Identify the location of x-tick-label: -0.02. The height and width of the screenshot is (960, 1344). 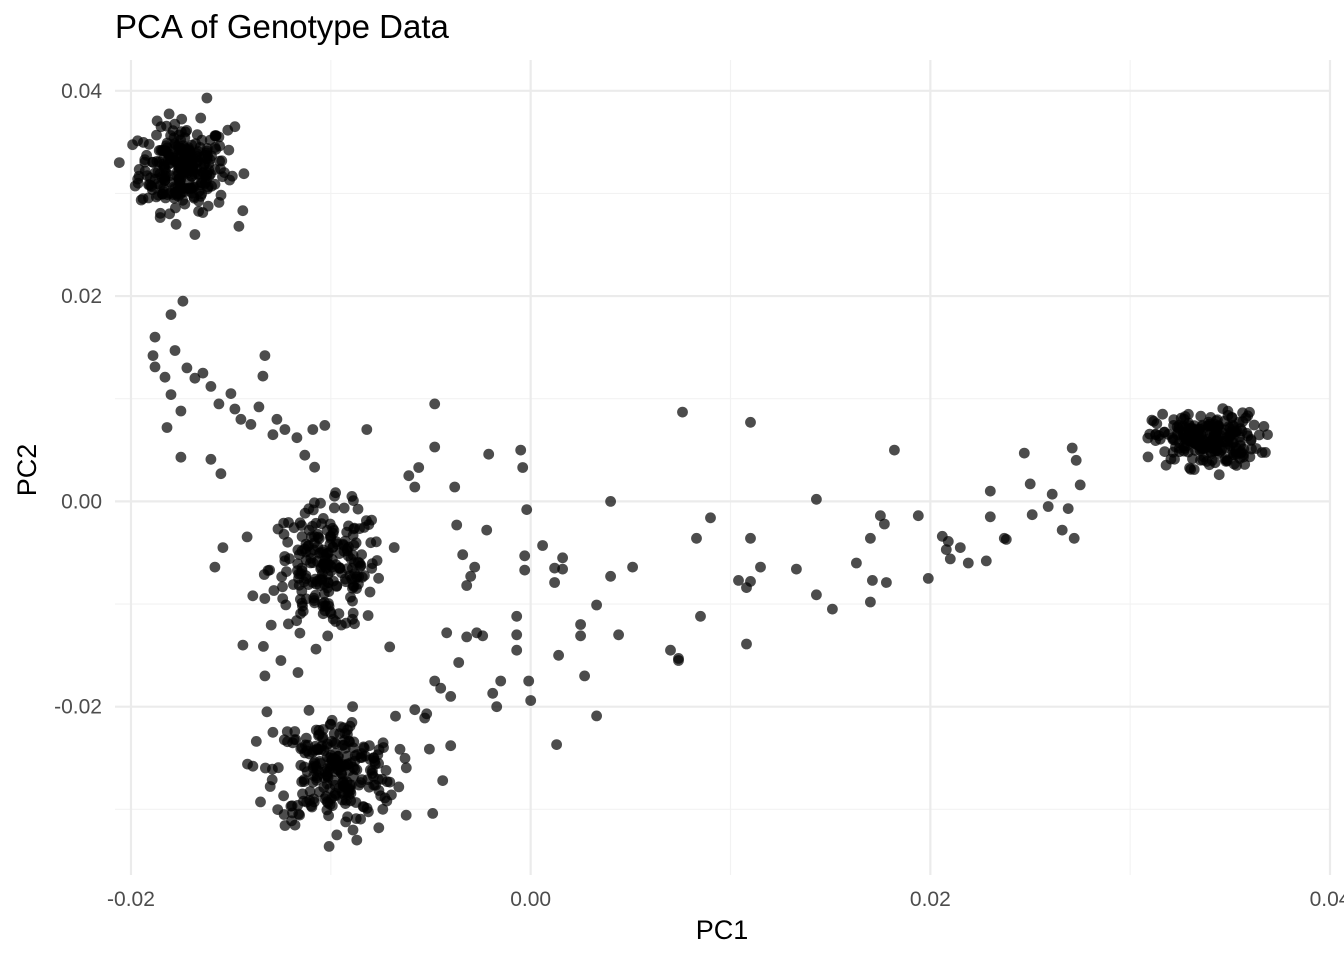
(131, 899).